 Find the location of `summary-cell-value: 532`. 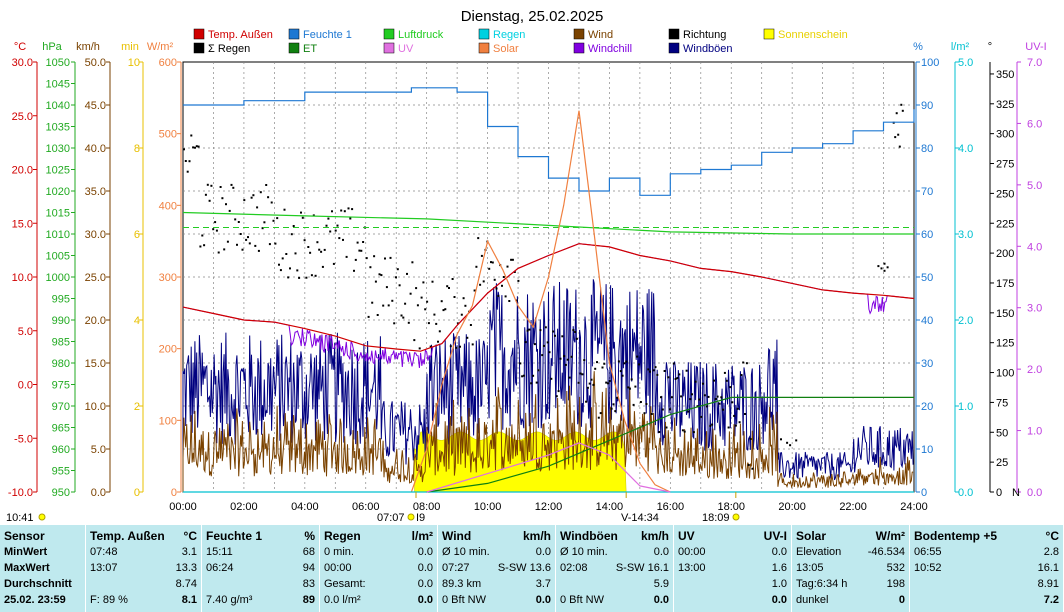

summary-cell-value: 532 is located at coordinates (895, 568).